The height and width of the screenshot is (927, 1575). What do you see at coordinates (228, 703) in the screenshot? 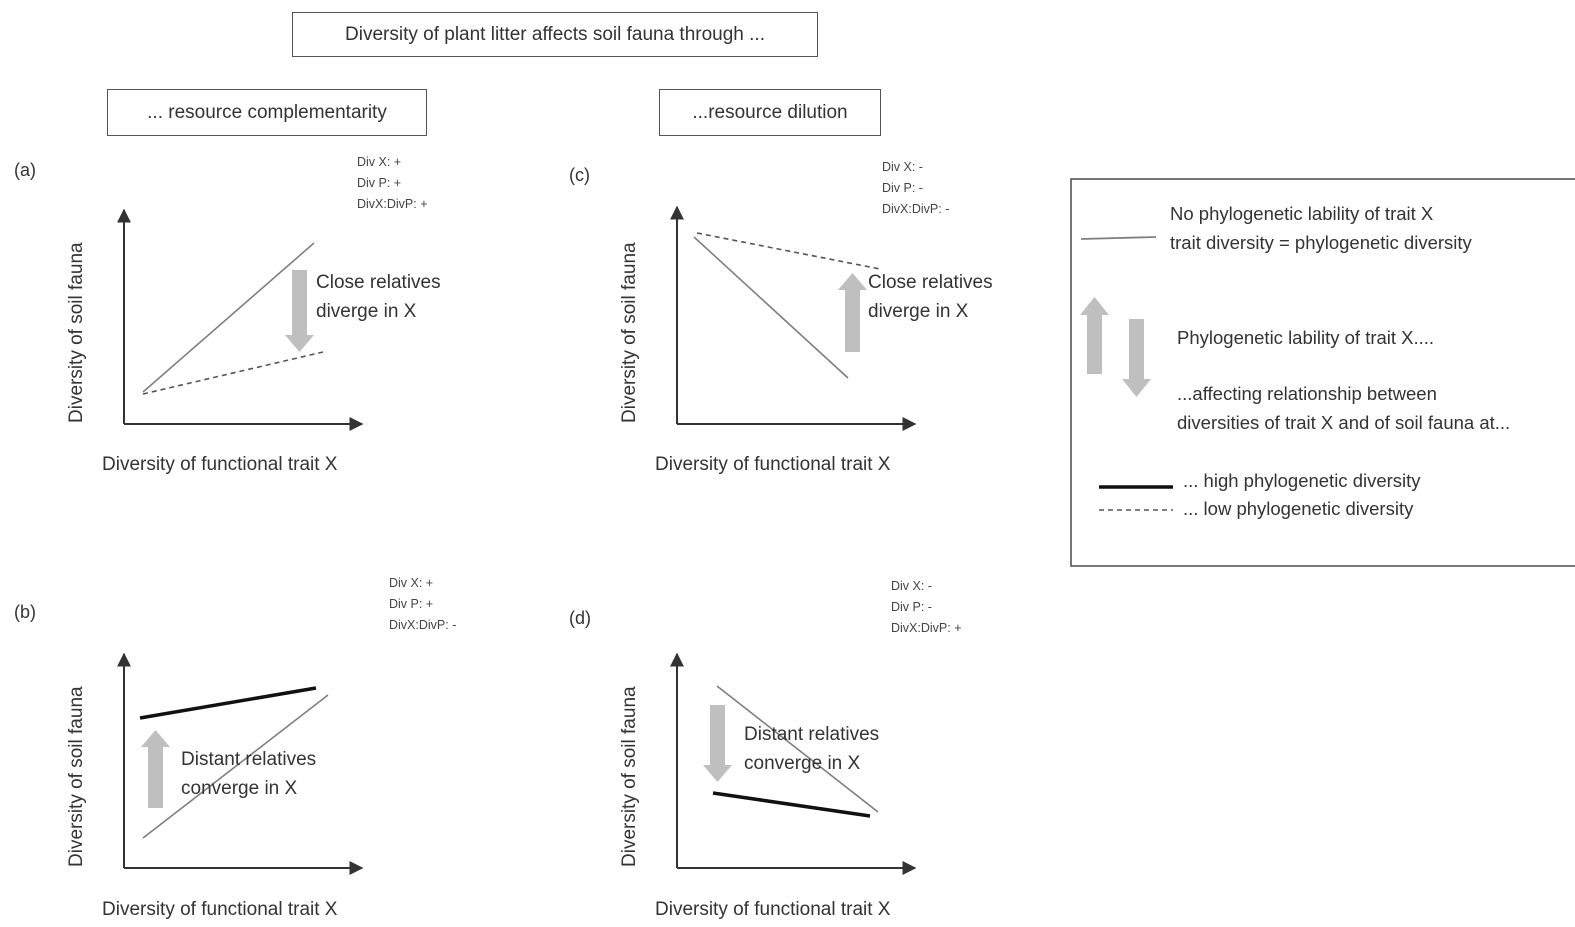
I see `panel-b-high-pd-line` at bounding box center [228, 703].